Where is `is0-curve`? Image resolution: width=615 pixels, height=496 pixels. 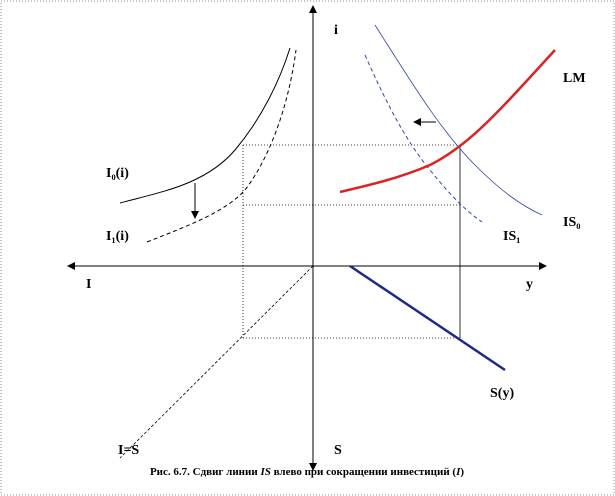 is0-curve is located at coordinates (458, 120).